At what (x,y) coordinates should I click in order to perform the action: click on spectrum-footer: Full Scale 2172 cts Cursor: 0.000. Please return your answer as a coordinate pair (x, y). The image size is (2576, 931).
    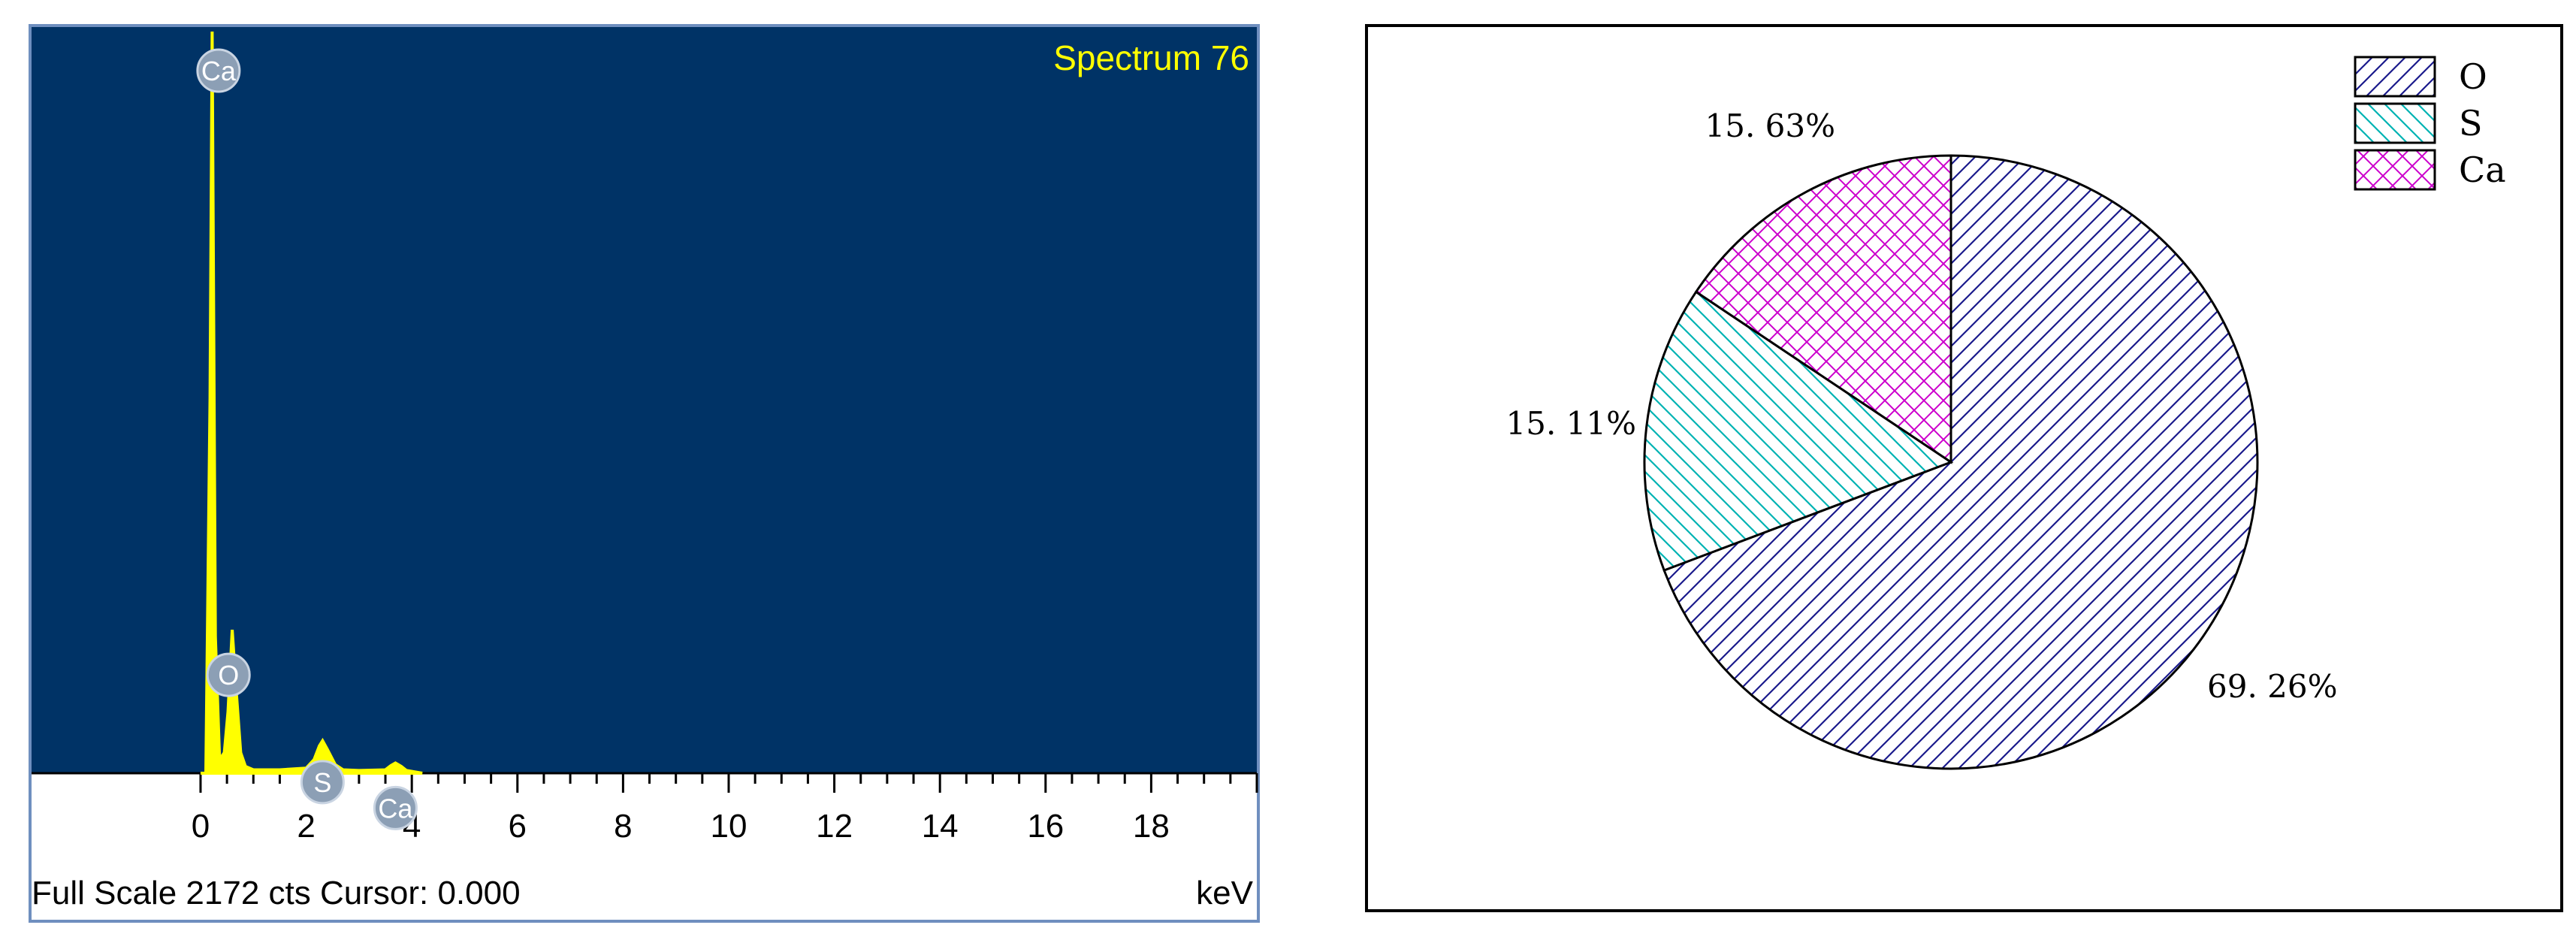
    Looking at the image, I should click on (276, 893).